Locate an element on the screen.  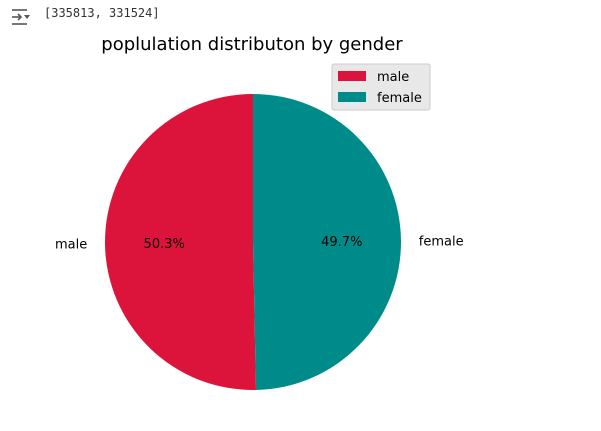
slice-label-female: female is located at coordinates (441, 241).